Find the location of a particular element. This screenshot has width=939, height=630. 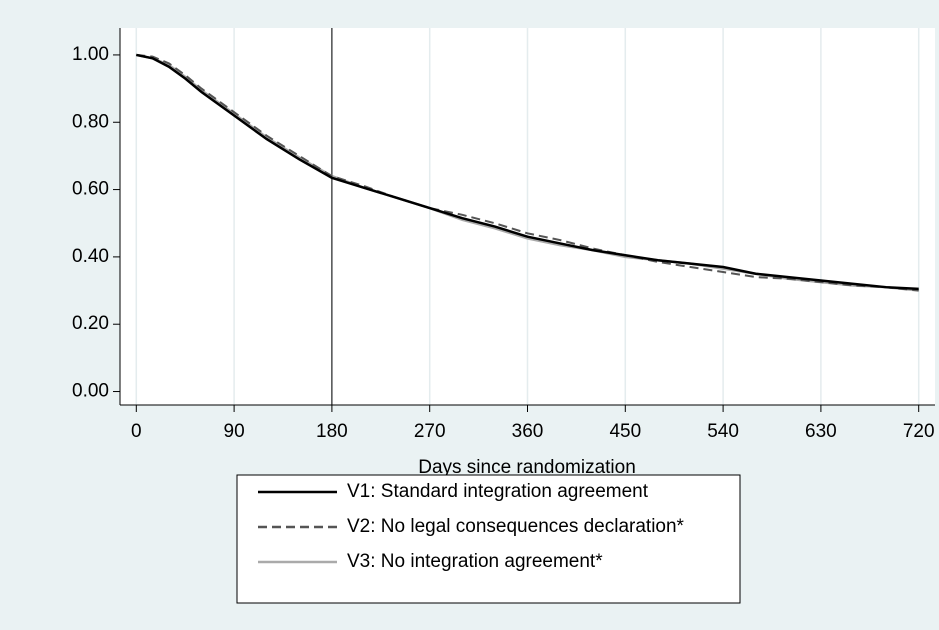

y-tick-label: 0.60 is located at coordinates (90, 189).